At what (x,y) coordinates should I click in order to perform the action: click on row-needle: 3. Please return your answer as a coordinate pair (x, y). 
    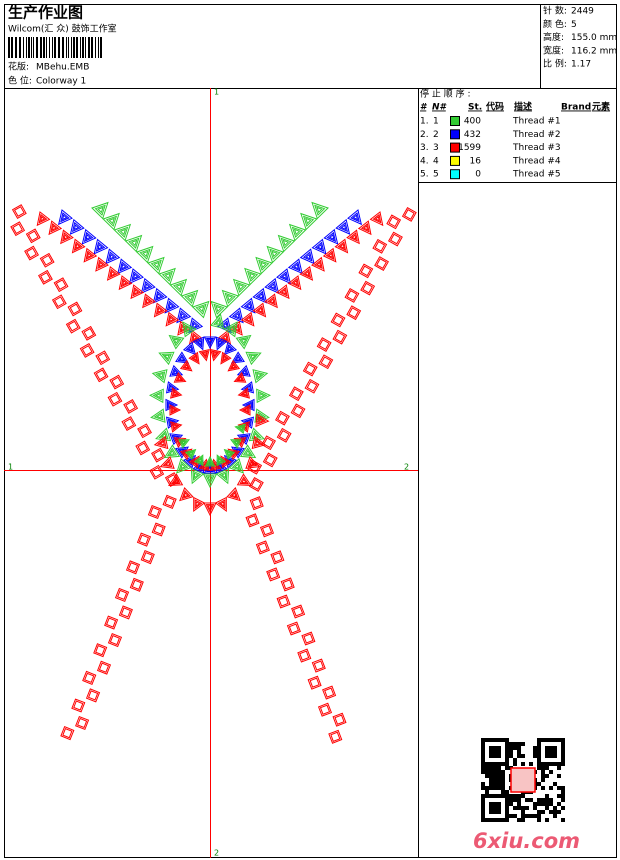
    Looking at the image, I should click on (436, 148).